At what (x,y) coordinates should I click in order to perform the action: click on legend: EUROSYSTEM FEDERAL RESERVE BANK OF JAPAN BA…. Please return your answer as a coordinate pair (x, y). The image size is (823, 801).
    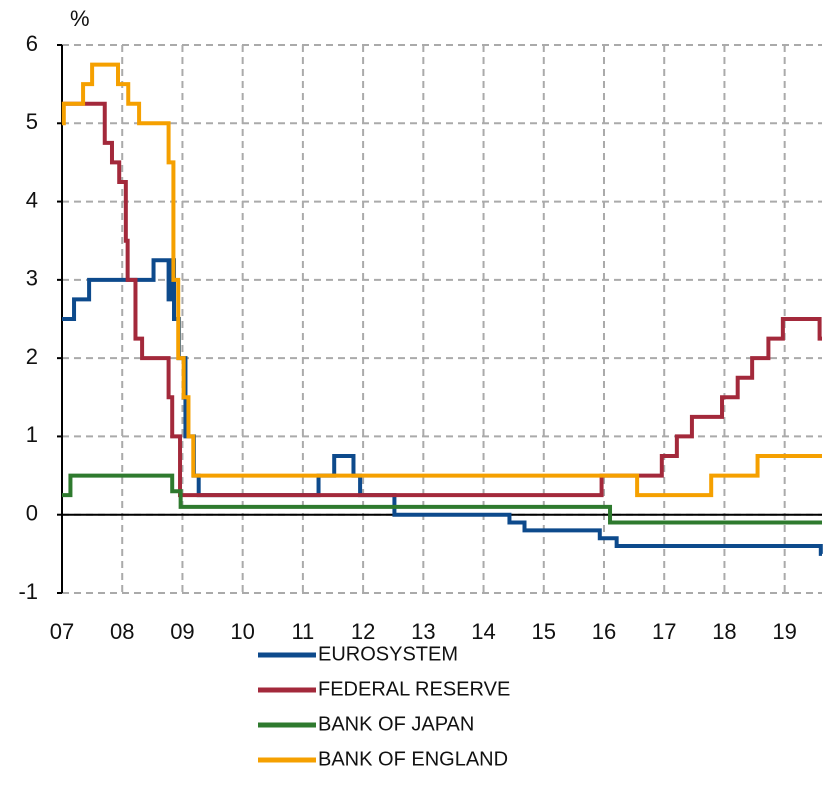
    Looking at the image, I should click on (384, 706).